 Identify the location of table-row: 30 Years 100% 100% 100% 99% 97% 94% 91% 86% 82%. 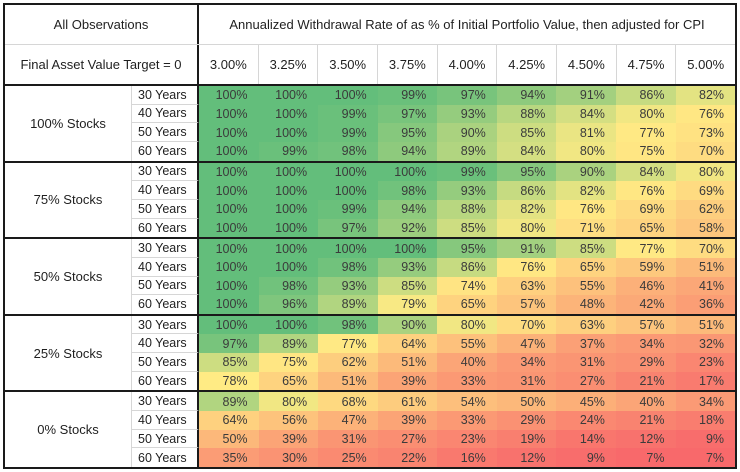
(434, 95).